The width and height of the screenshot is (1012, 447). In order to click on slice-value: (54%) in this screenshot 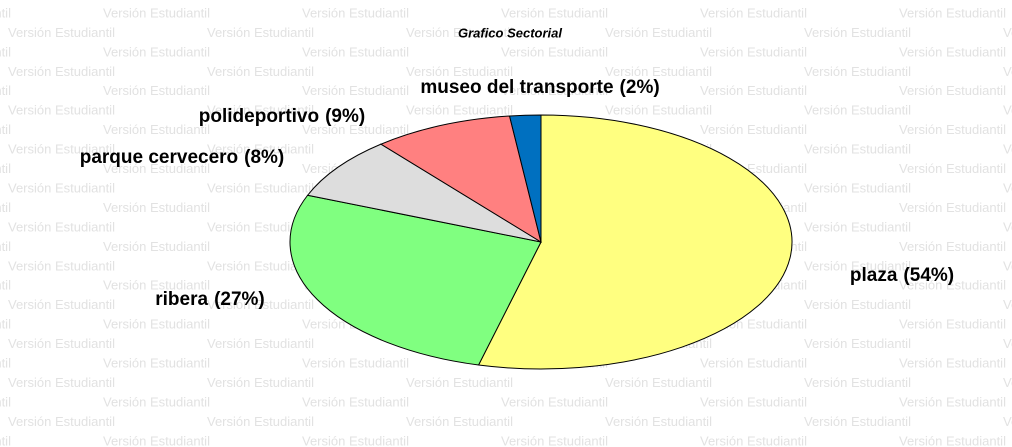, I will do `click(928, 275)`.